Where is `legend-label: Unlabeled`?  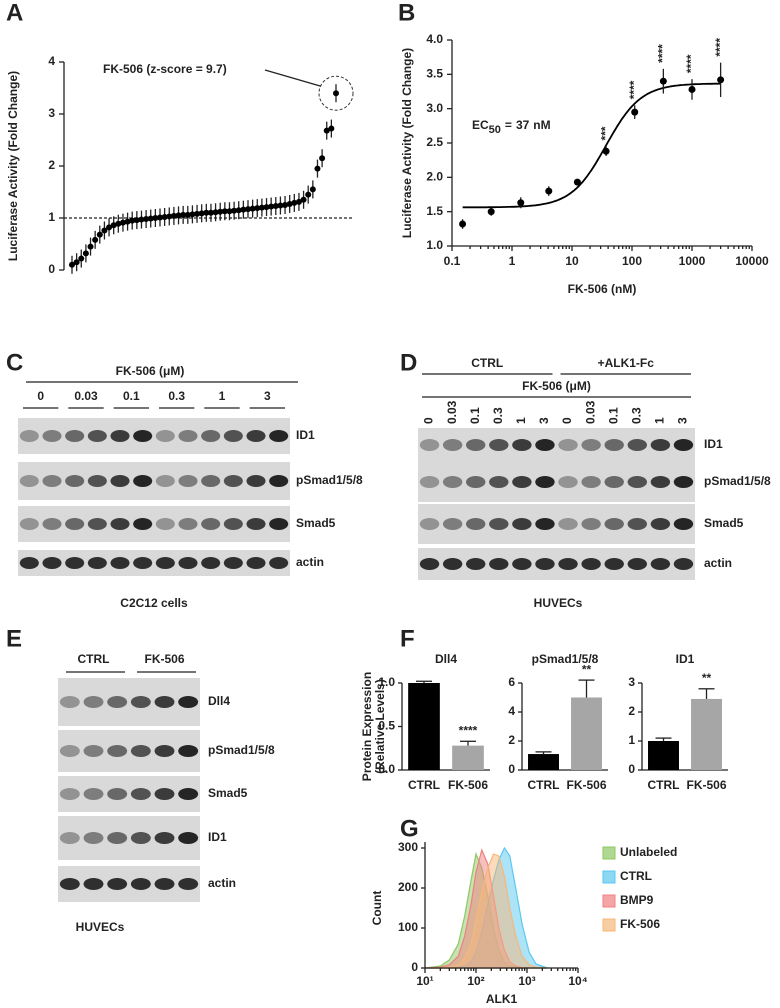 legend-label: Unlabeled is located at coordinates (648, 852).